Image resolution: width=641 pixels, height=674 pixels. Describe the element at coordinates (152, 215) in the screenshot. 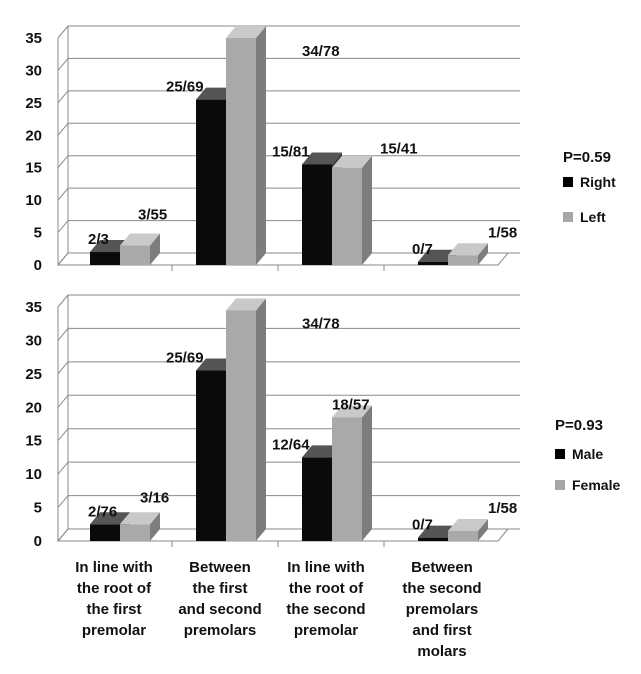

I see `data-label: 3/55` at that location.